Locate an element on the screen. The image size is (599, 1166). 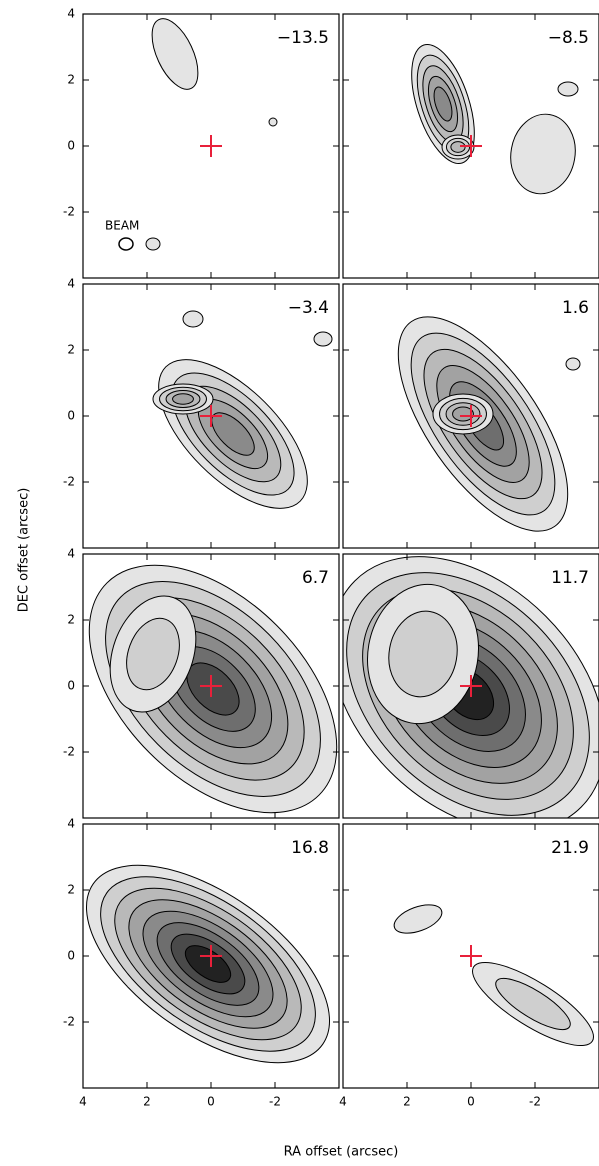
panel-label: −3.4 is located at coordinates (308, 308).